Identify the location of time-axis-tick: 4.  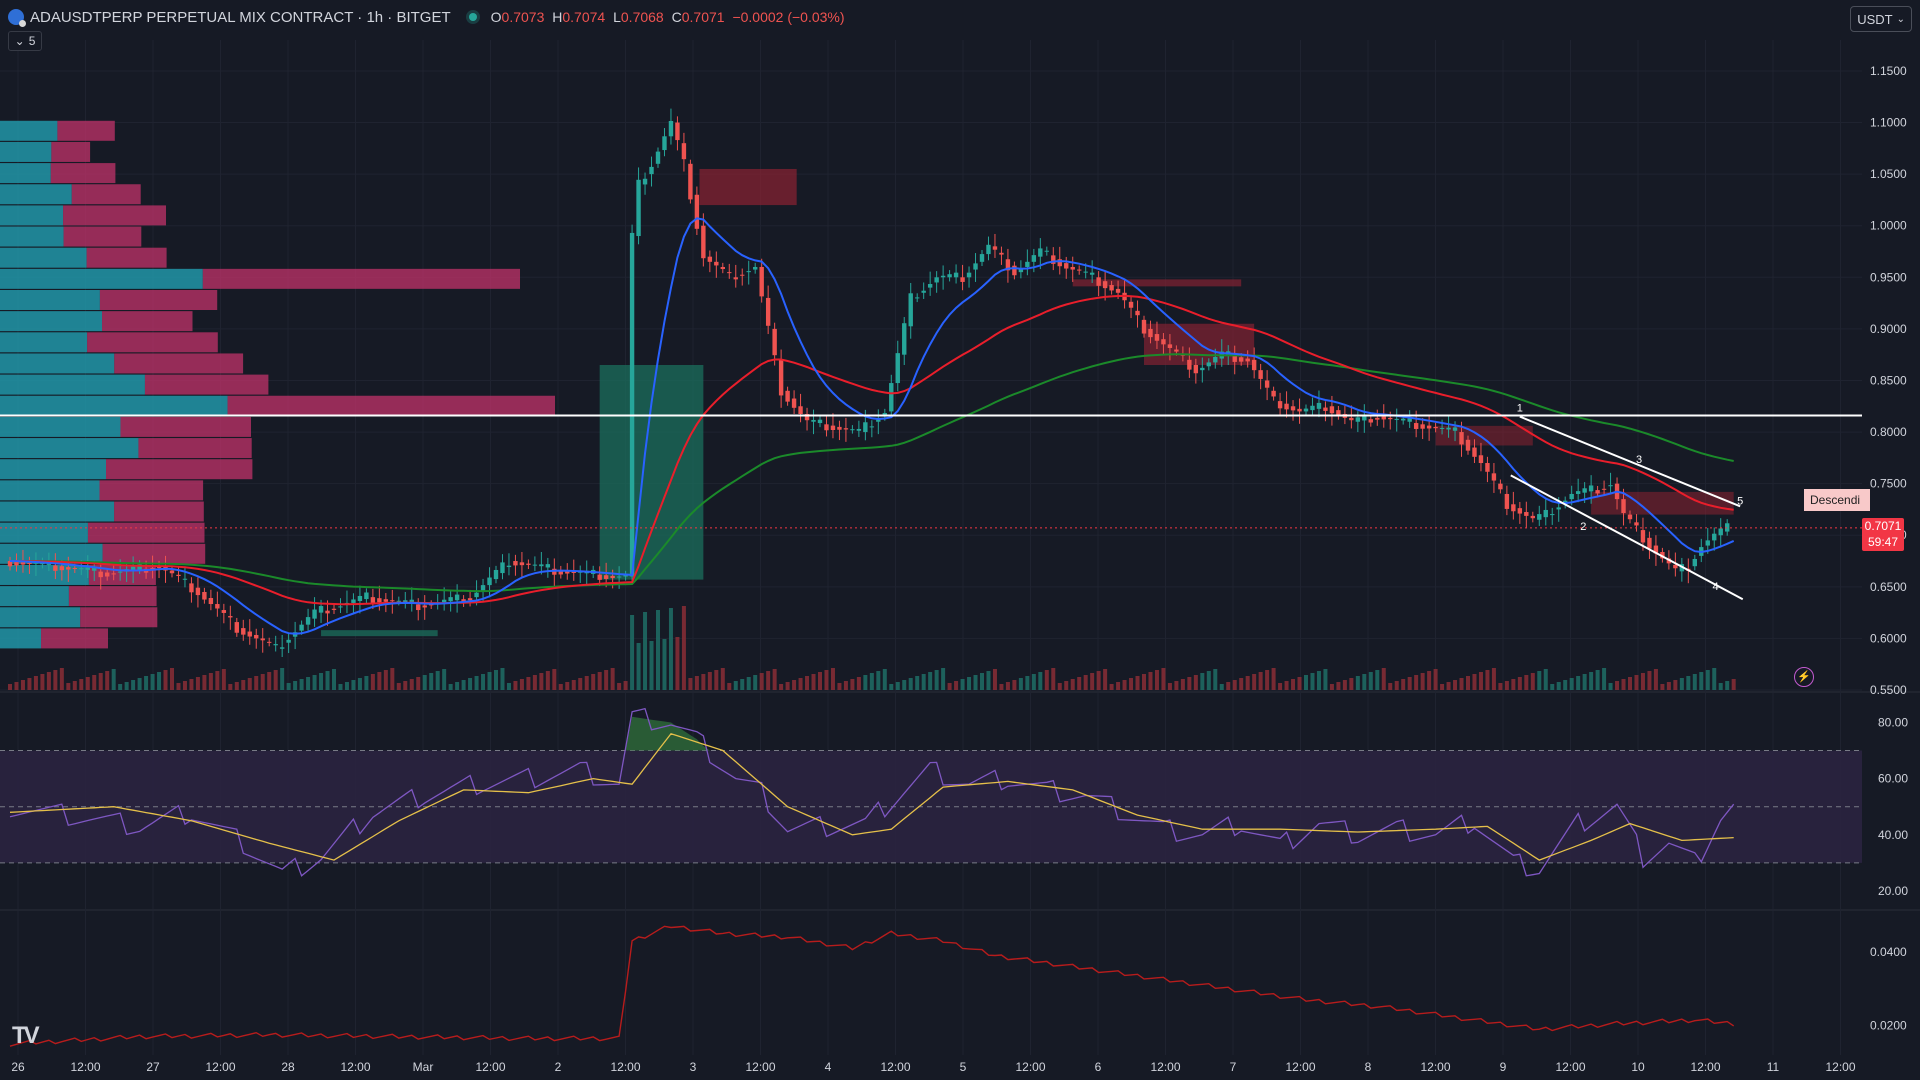
(828, 1067).